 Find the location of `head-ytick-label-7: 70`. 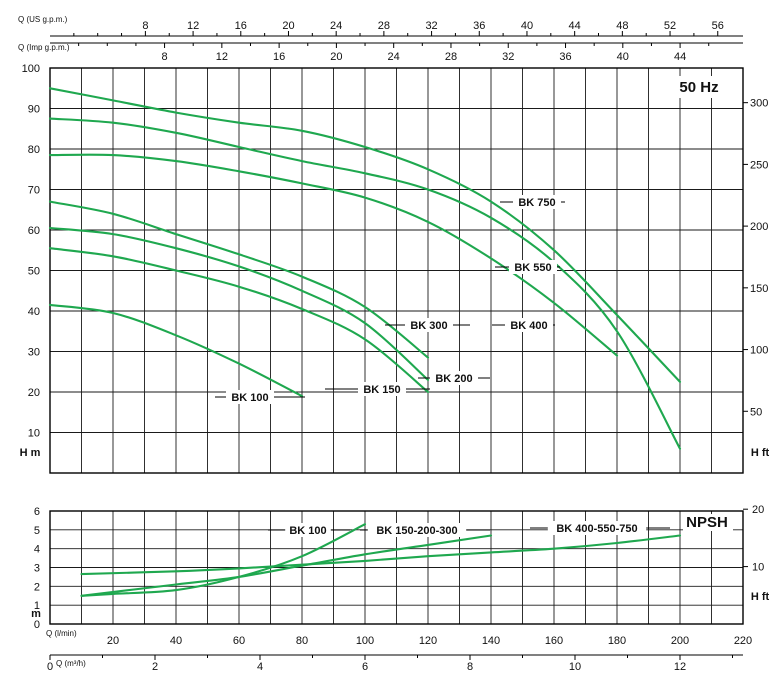

head-ytick-label-7: 70 is located at coordinates (34, 191).